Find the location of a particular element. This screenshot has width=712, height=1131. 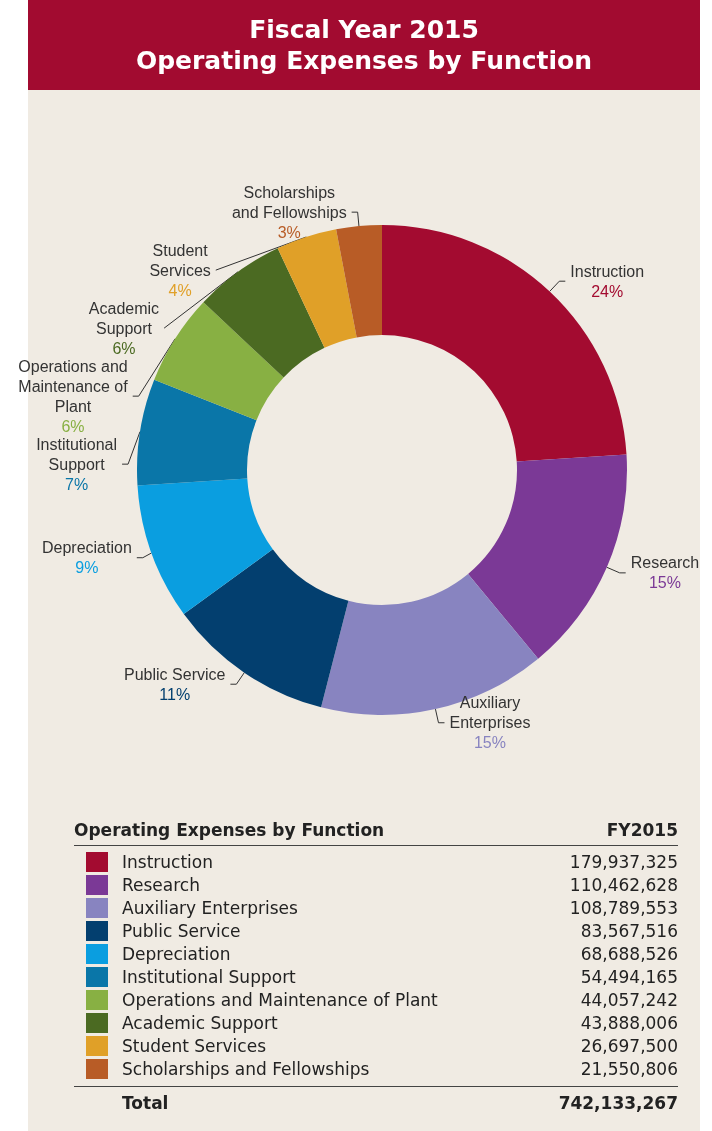

text: FY2015 is located at coordinates (642, 830).